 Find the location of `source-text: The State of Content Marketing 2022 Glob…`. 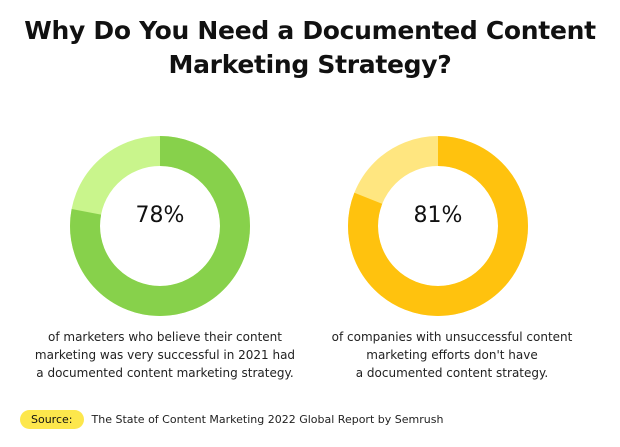

source-text: The State of Content Marketing 2022 Glob… is located at coordinates (267, 419).